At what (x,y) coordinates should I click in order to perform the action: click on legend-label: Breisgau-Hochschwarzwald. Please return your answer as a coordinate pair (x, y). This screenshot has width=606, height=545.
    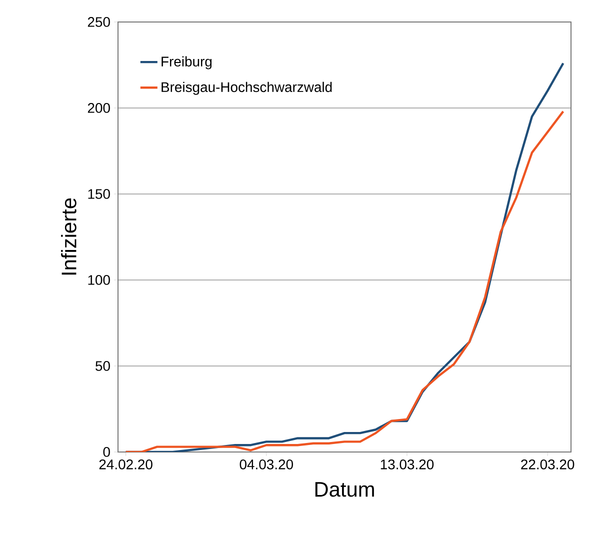
    Looking at the image, I should click on (247, 88).